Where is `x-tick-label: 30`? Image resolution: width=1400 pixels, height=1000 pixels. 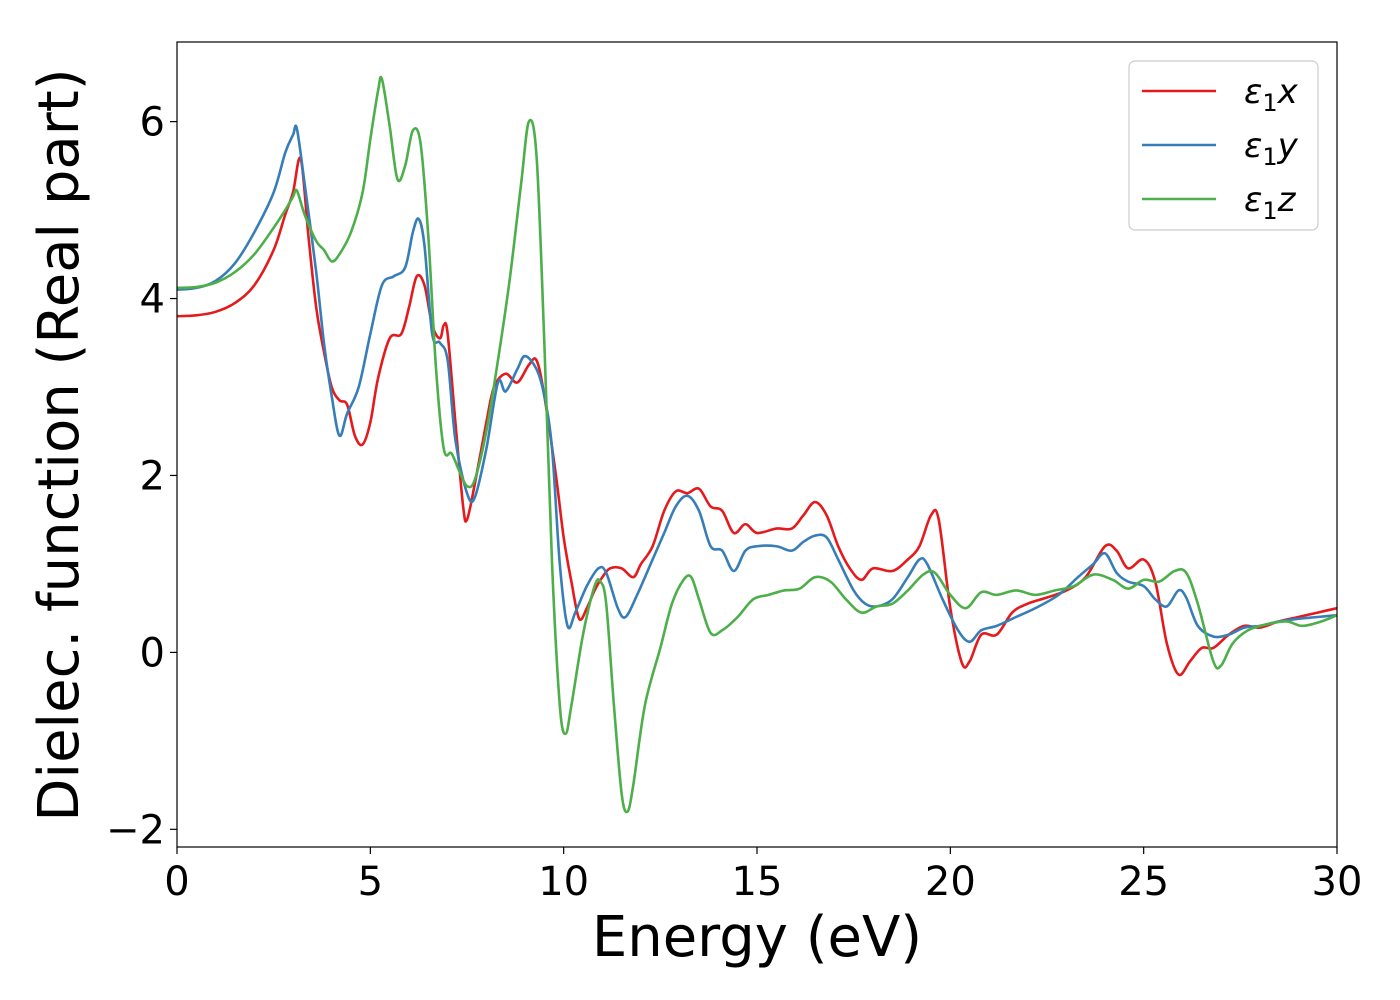
x-tick-label: 30 is located at coordinates (1337, 882).